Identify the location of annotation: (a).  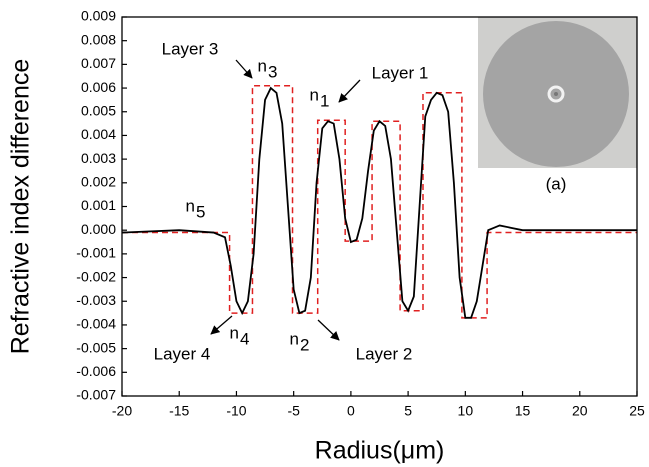
(556, 183).